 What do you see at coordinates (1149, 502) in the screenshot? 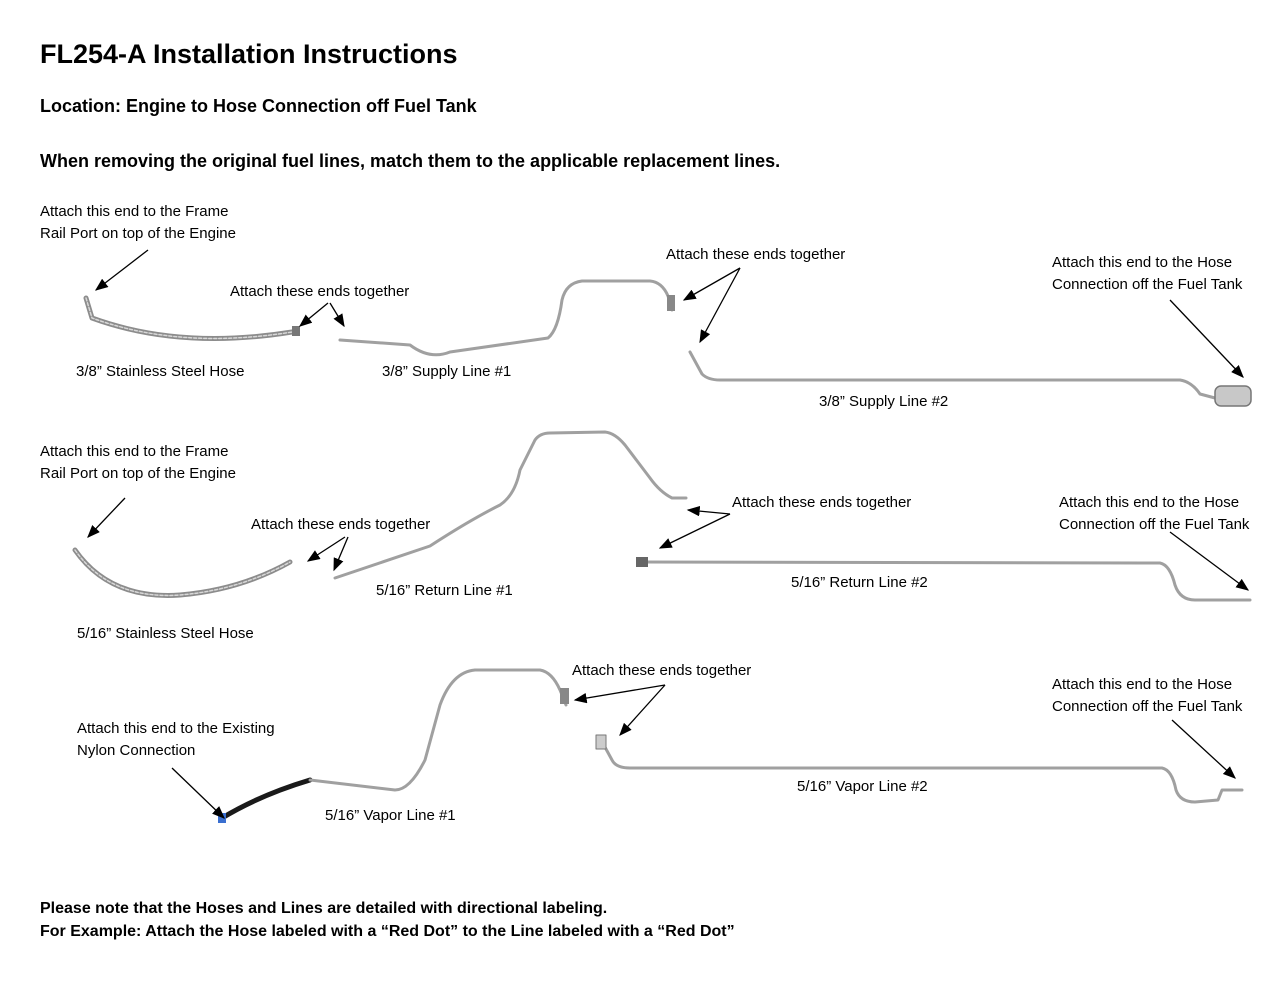
I see `tank-note-2a: Attach this end to the Hose` at bounding box center [1149, 502].